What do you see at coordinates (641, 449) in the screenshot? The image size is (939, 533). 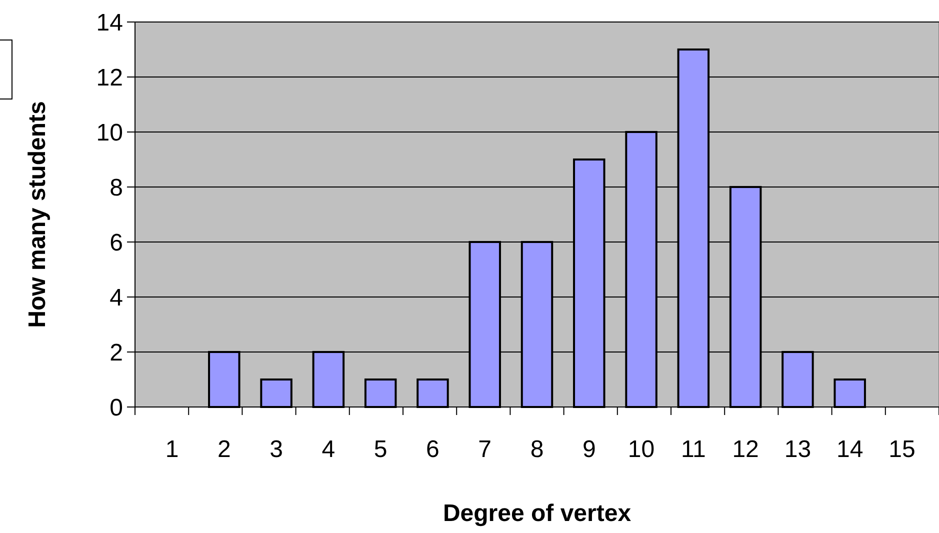 I see `x-tick-label: 10` at bounding box center [641, 449].